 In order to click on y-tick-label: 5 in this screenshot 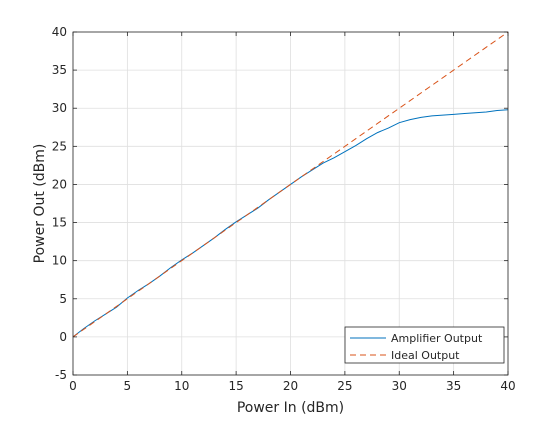, I will do `click(63, 299)`.